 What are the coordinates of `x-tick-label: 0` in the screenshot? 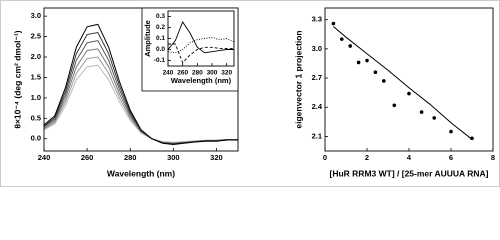 It's located at (325, 157).